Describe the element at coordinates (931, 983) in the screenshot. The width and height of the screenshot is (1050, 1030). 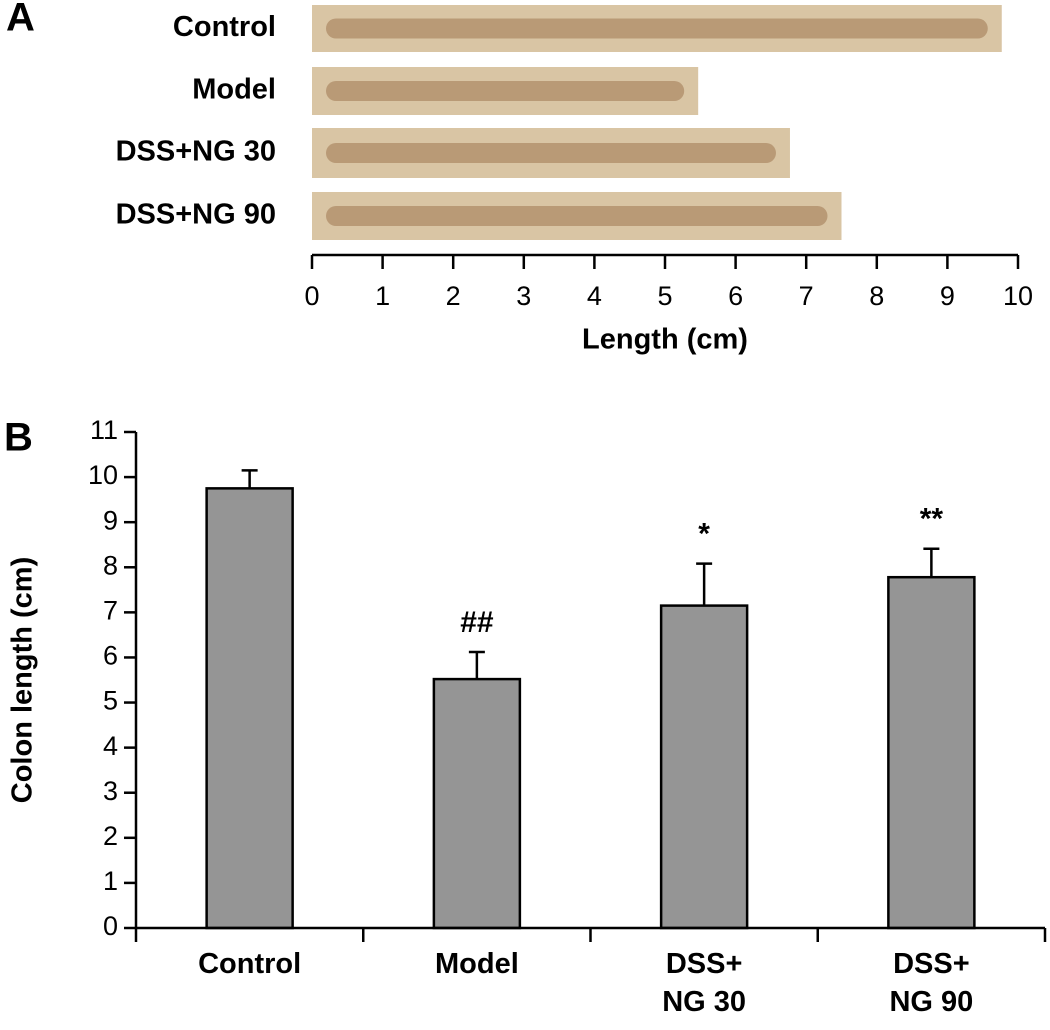
I see `x-tick-label: DSS+ NG 90` at that location.